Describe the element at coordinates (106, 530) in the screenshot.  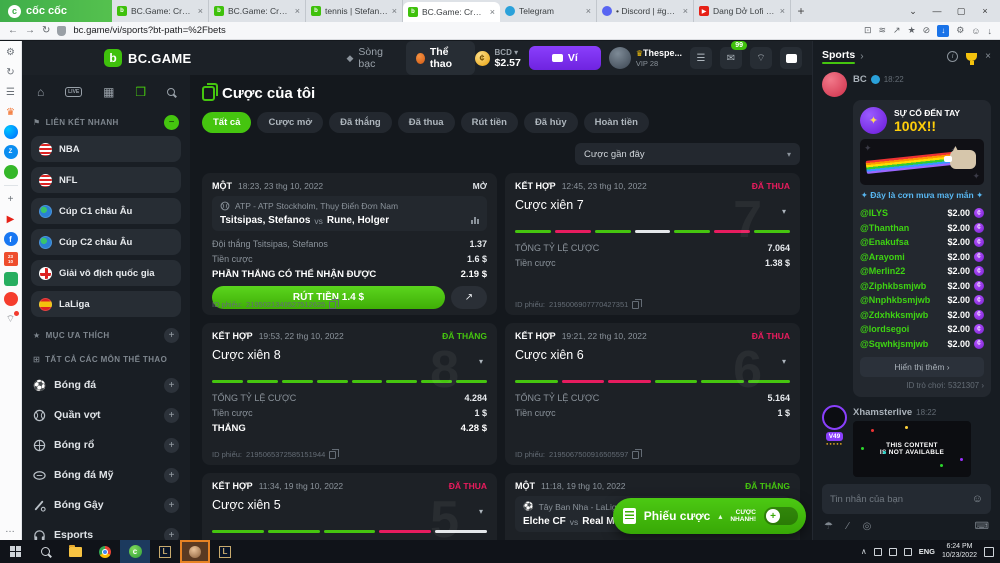
I see `sidebar-item-esports: Esports +` at that location.